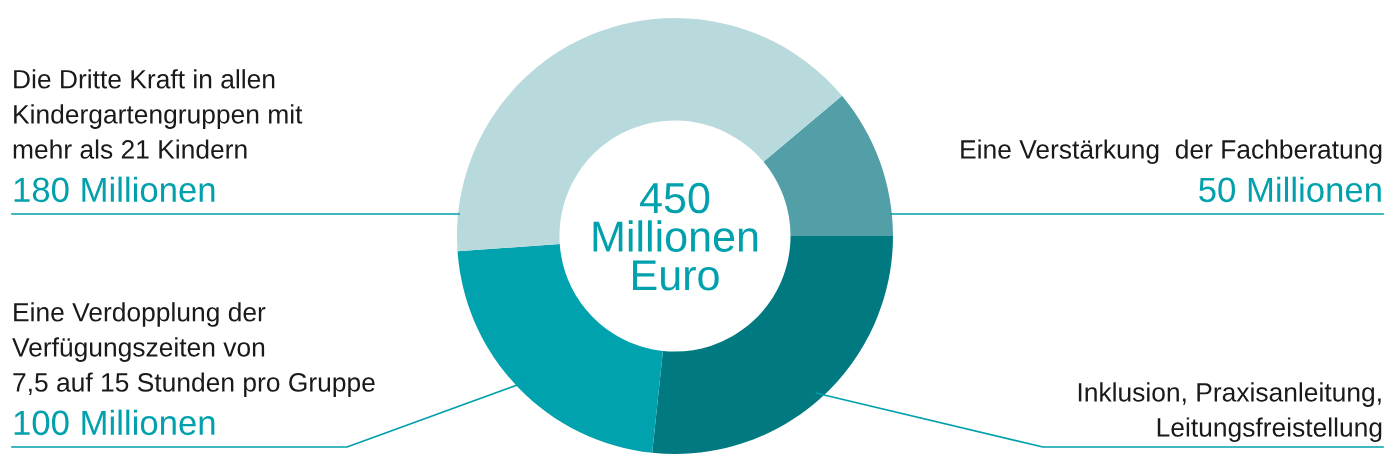 The height and width of the screenshot is (461, 1395). Describe the element at coordinates (158, 114) in the screenshot. I see `slice-label: Die Dritte Kraft in allen Kindergartengruppen mit mehr als 21 Kindern` at that location.